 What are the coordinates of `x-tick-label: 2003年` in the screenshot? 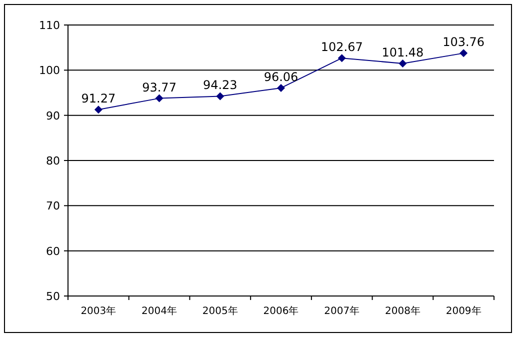 It's located at (98, 311).